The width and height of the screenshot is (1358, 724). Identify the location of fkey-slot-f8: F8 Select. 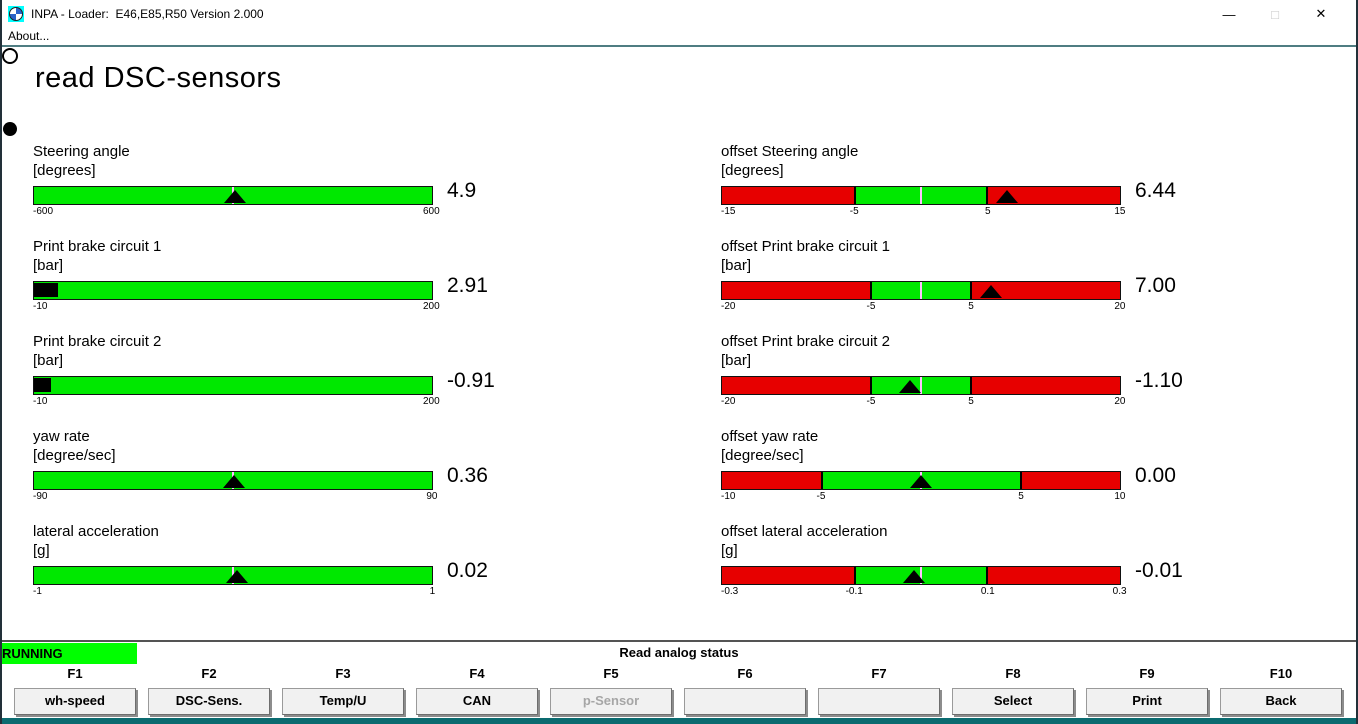
(1013, 690).